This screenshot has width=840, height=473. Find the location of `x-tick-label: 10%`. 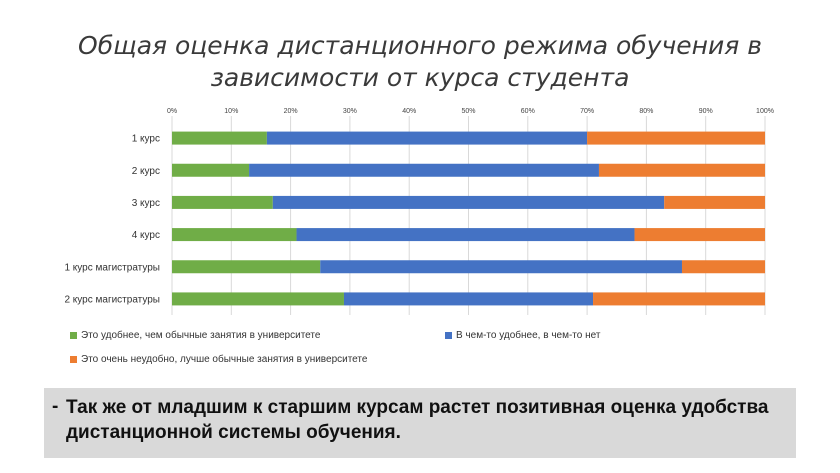

x-tick-label: 10% is located at coordinates (231, 111).